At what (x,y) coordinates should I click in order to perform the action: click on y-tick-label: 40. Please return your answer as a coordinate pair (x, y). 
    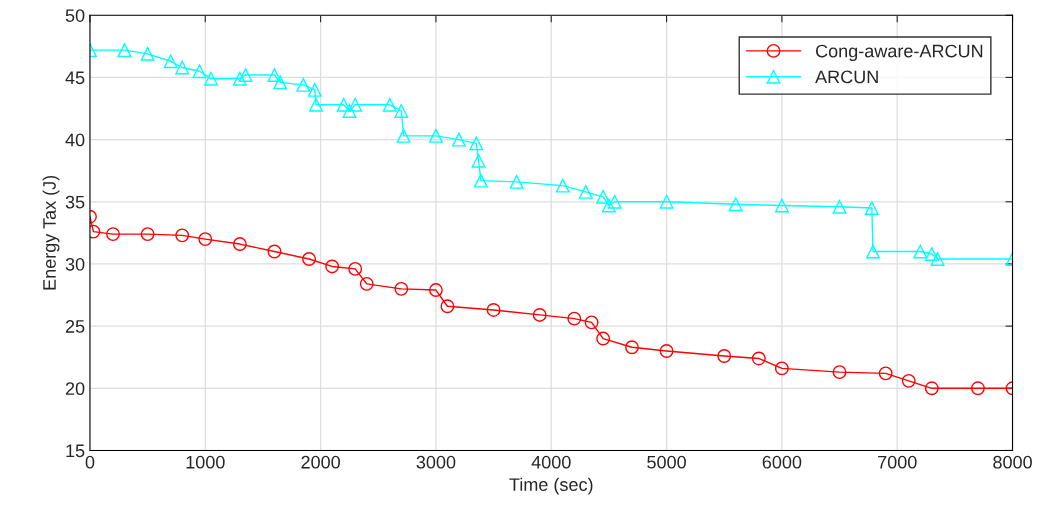
    Looking at the image, I should click on (75, 140).